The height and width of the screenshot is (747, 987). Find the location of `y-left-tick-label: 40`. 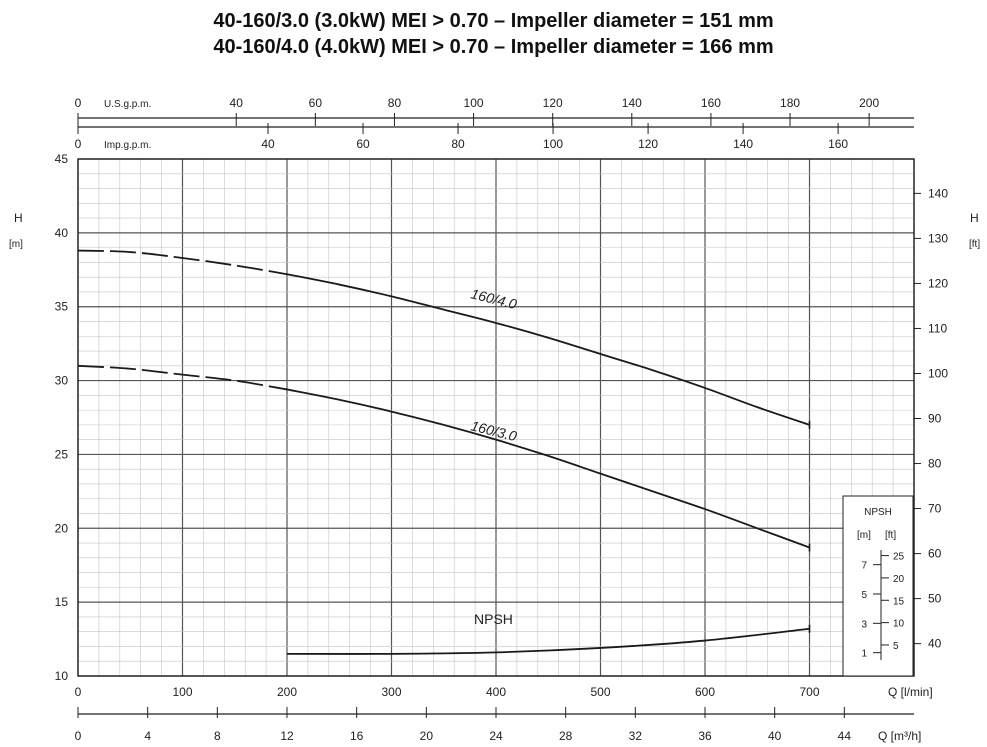

y-left-tick-label: 40 is located at coordinates (62, 233).